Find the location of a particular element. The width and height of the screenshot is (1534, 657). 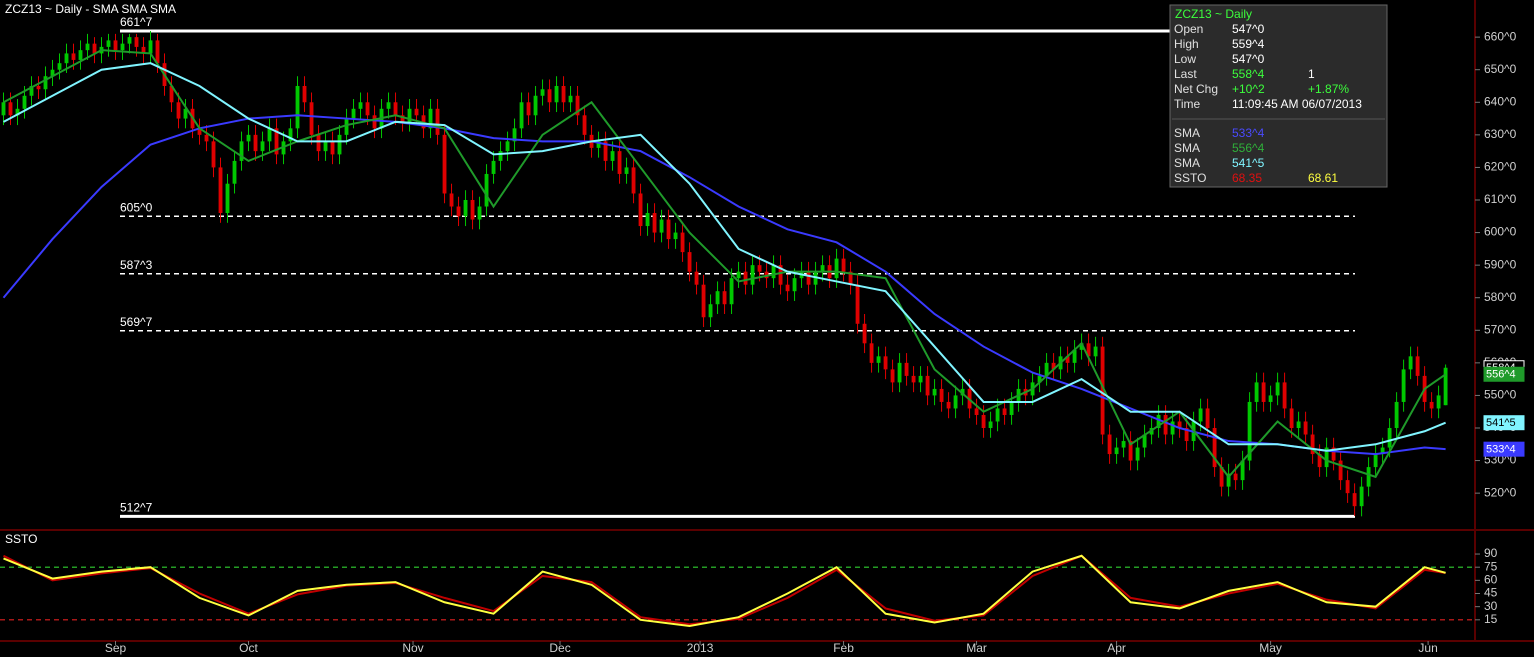

info-label: Net Chg is located at coordinates (1196, 89).